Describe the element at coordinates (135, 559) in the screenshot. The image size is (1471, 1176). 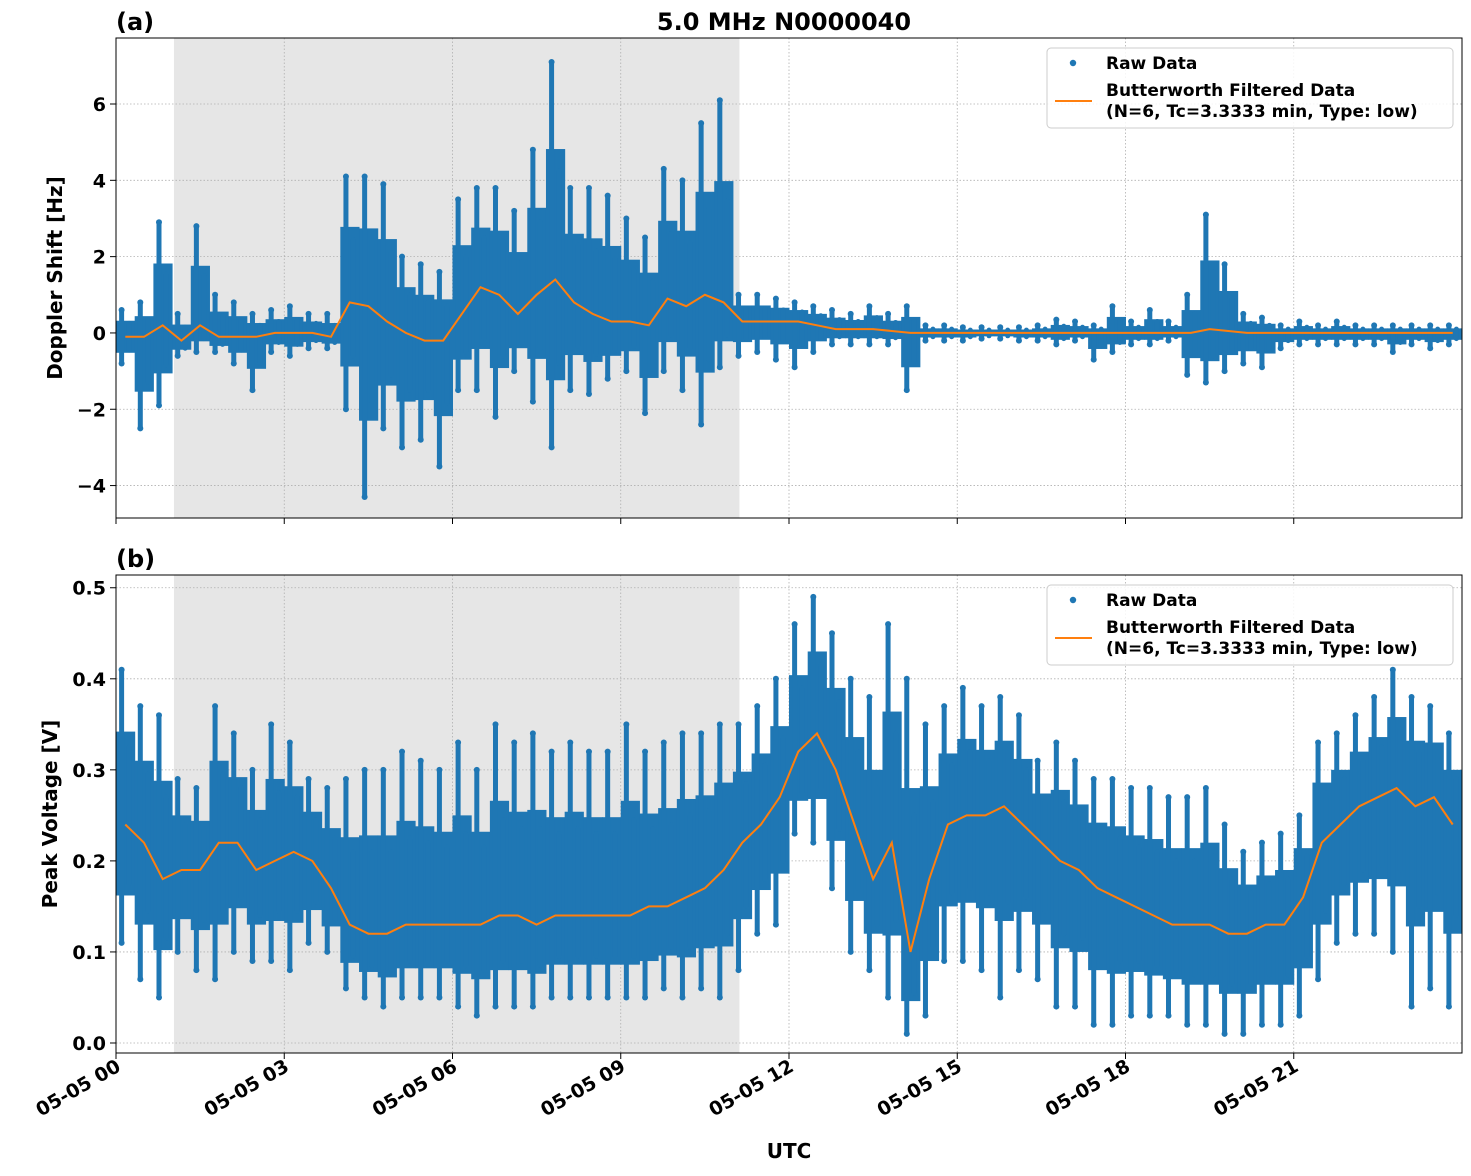
I see `panel-label: (b)` at that location.